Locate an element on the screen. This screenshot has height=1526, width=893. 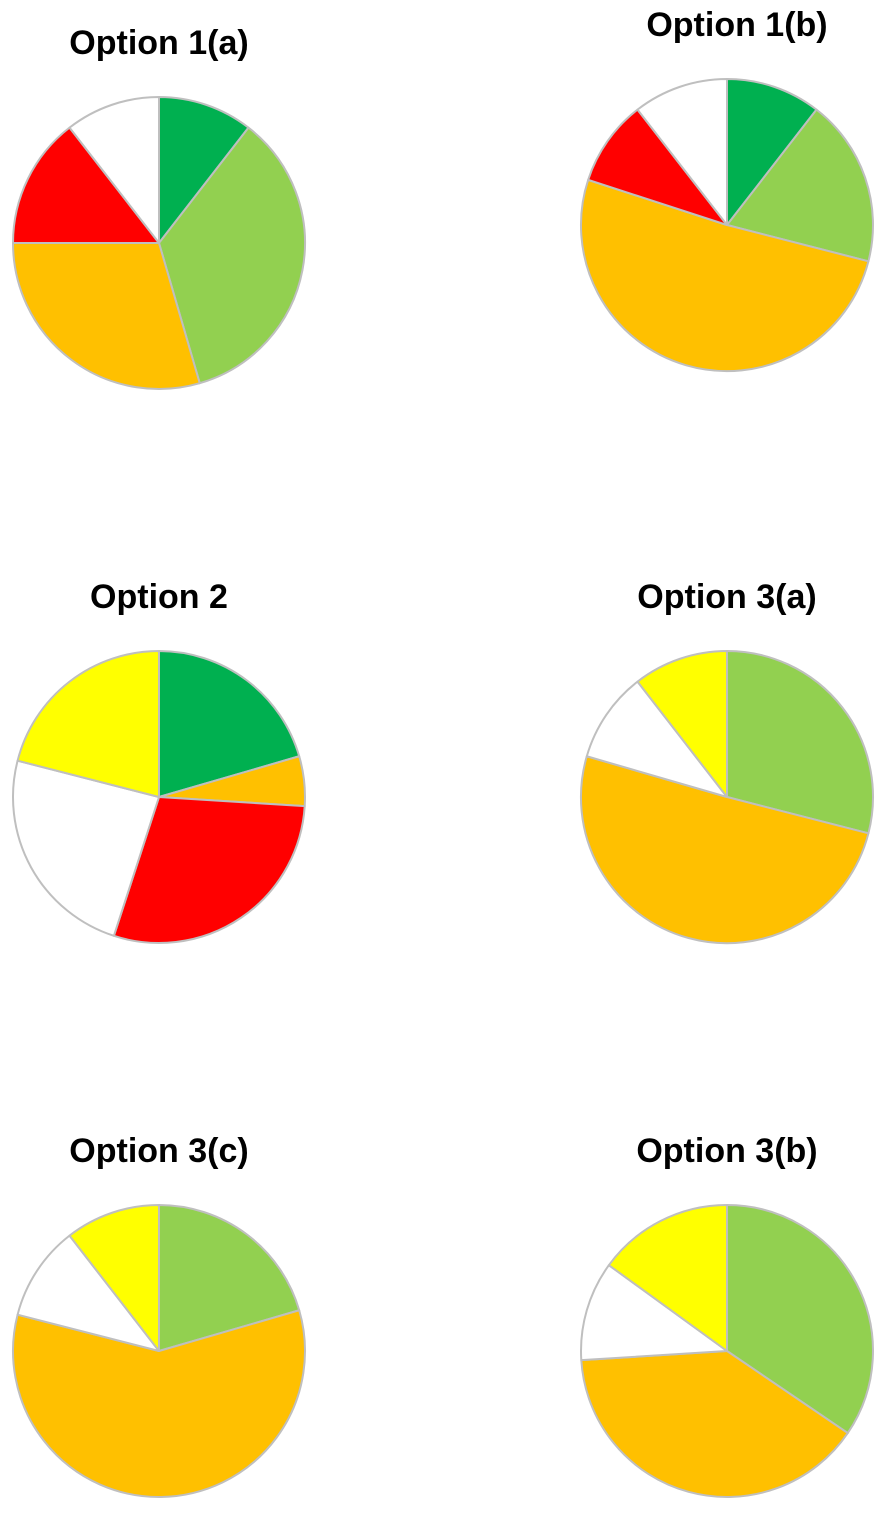
chart-title: Option 2 is located at coordinates (159, 597).